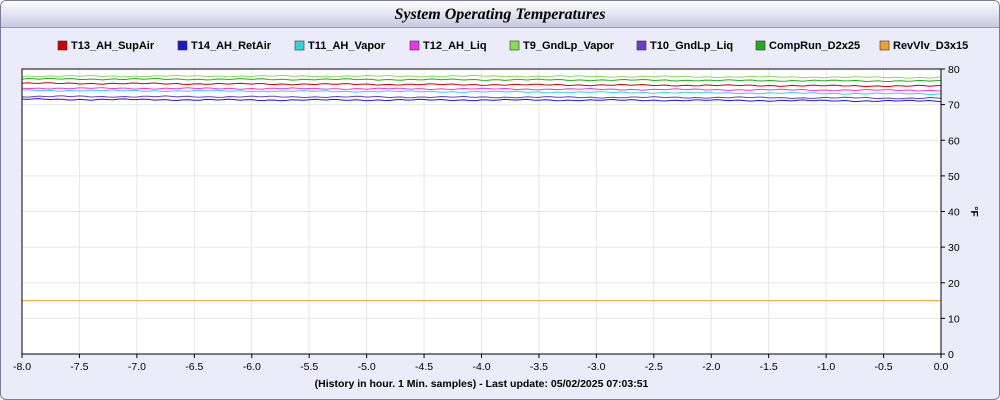  I want to click on legend-item: RevVlv_D3x15, so click(923, 46).